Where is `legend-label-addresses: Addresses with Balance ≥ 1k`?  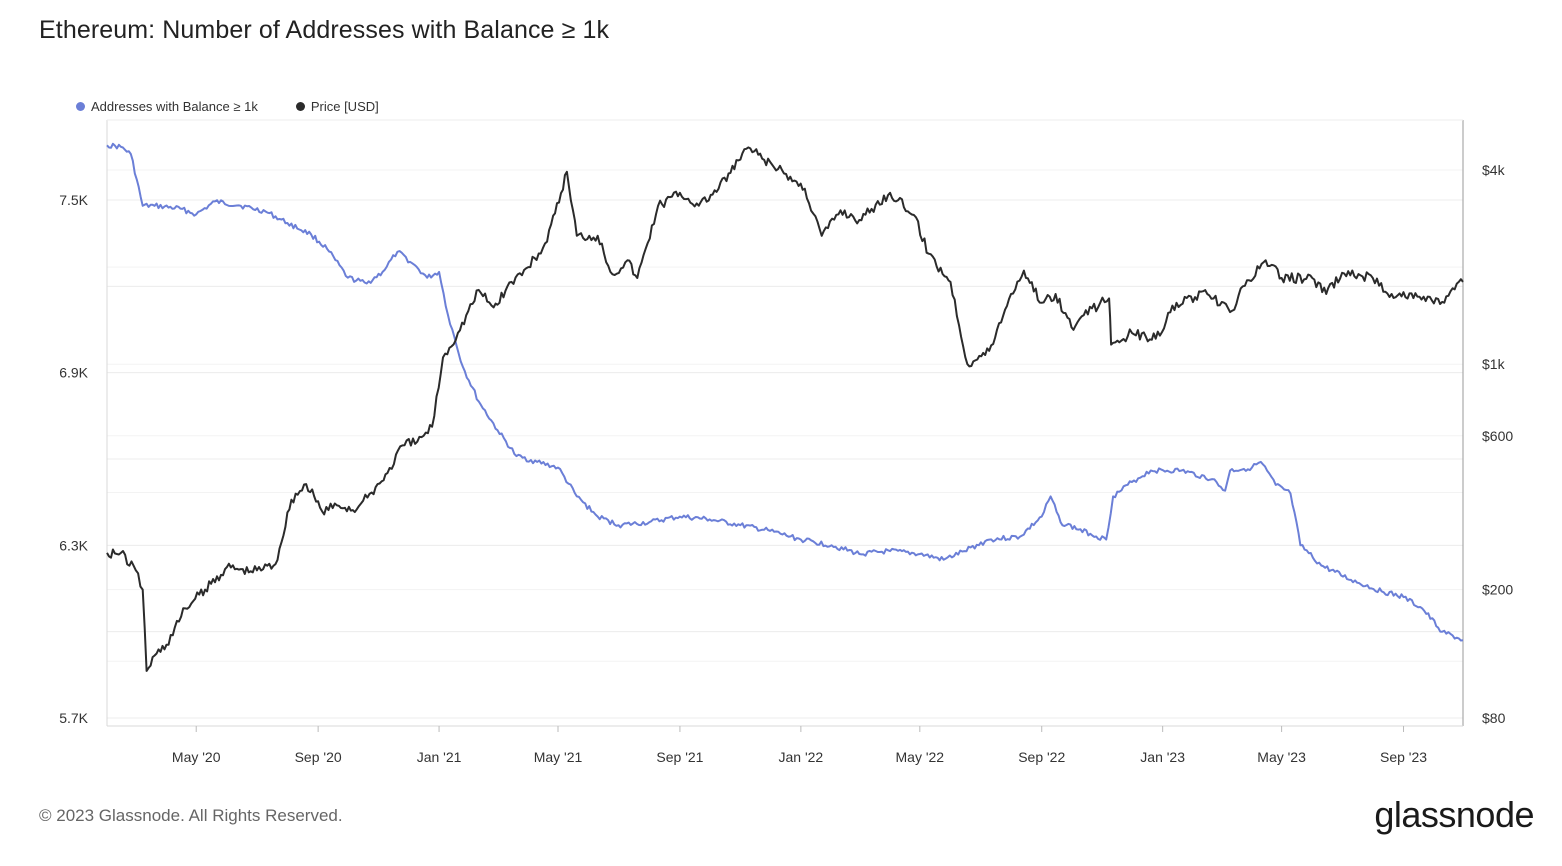 legend-label-addresses: Addresses with Balance ≥ 1k is located at coordinates (174, 106).